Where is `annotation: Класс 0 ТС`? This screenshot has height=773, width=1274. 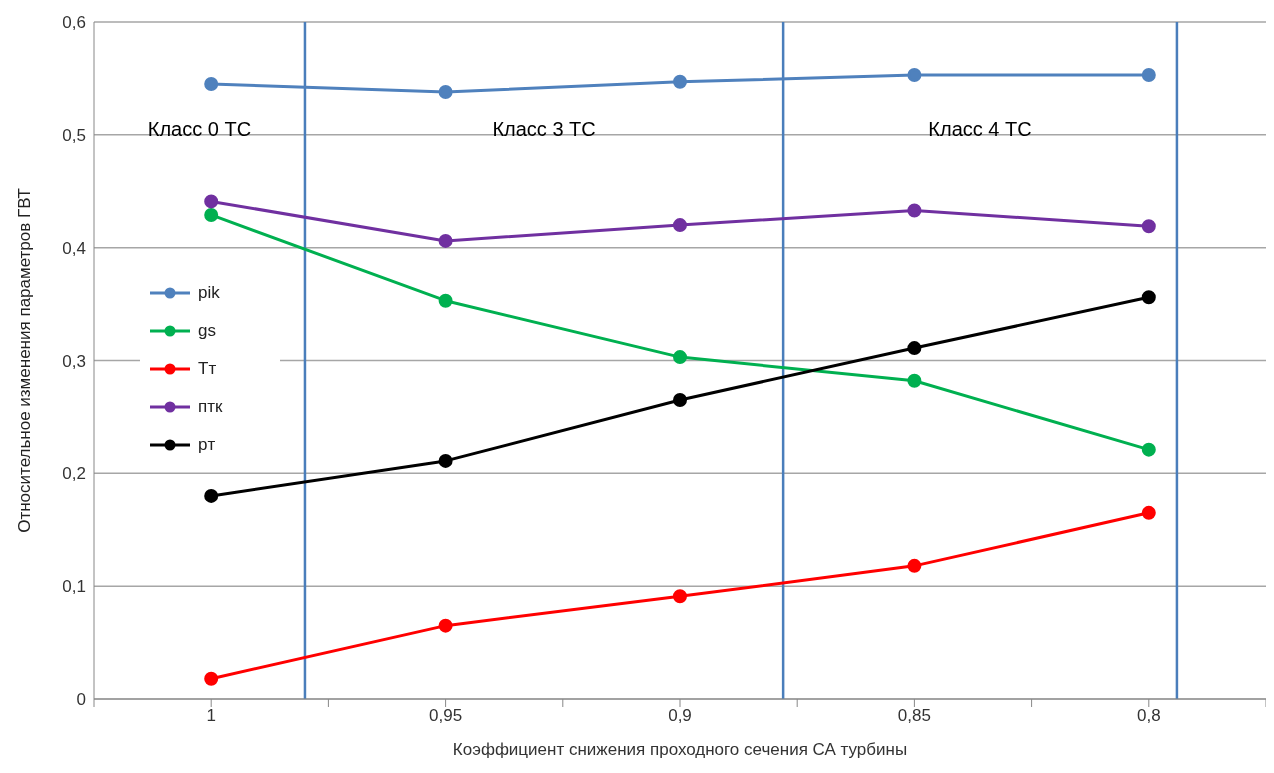 annotation: Класс 0 ТС is located at coordinates (199, 128).